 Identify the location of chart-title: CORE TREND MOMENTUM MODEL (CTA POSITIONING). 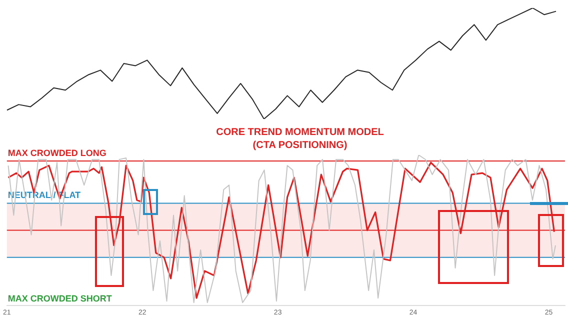
(300, 138).